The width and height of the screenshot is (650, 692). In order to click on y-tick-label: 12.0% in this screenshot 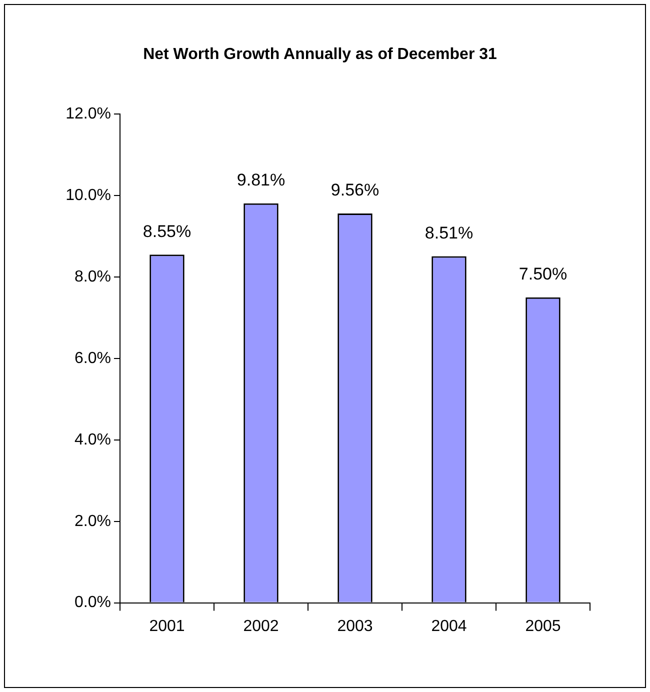, I will do `click(88, 114)`.